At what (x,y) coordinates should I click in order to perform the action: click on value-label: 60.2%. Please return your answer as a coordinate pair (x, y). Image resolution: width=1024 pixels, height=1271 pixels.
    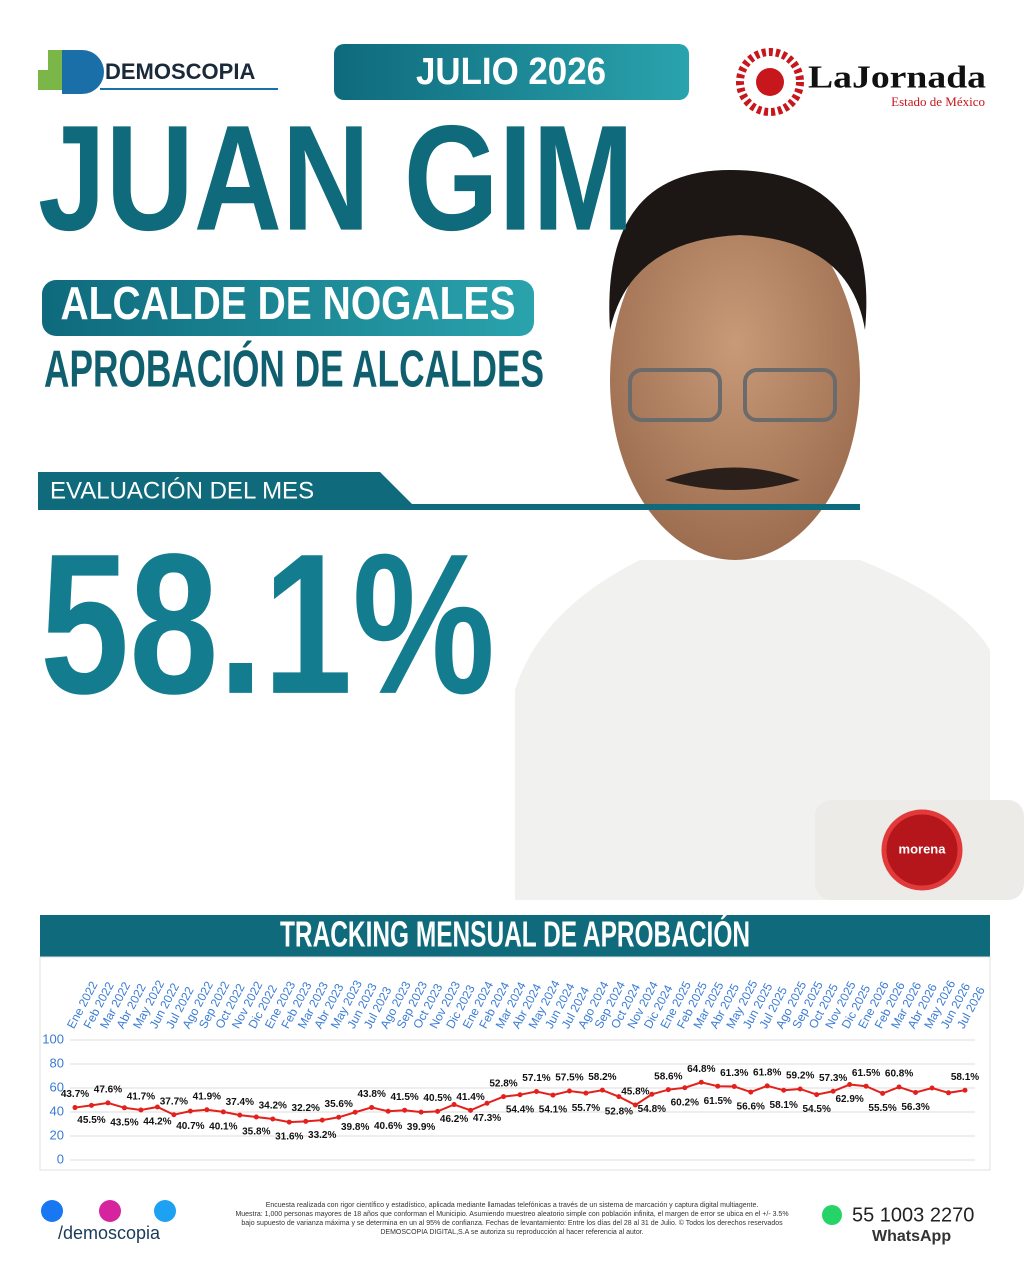
    Looking at the image, I should click on (685, 1102).